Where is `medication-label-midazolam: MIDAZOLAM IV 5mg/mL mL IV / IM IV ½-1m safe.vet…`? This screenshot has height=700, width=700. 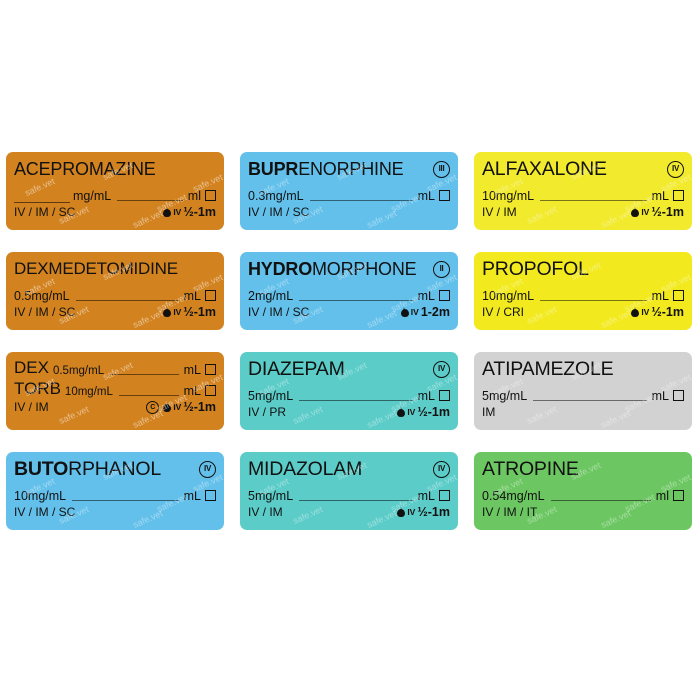 medication-label-midazolam: MIDAZOLAM IV 5mg/mL mL IV / IM IV ½-1m safe.vet… is located at coordinates (349, 491).